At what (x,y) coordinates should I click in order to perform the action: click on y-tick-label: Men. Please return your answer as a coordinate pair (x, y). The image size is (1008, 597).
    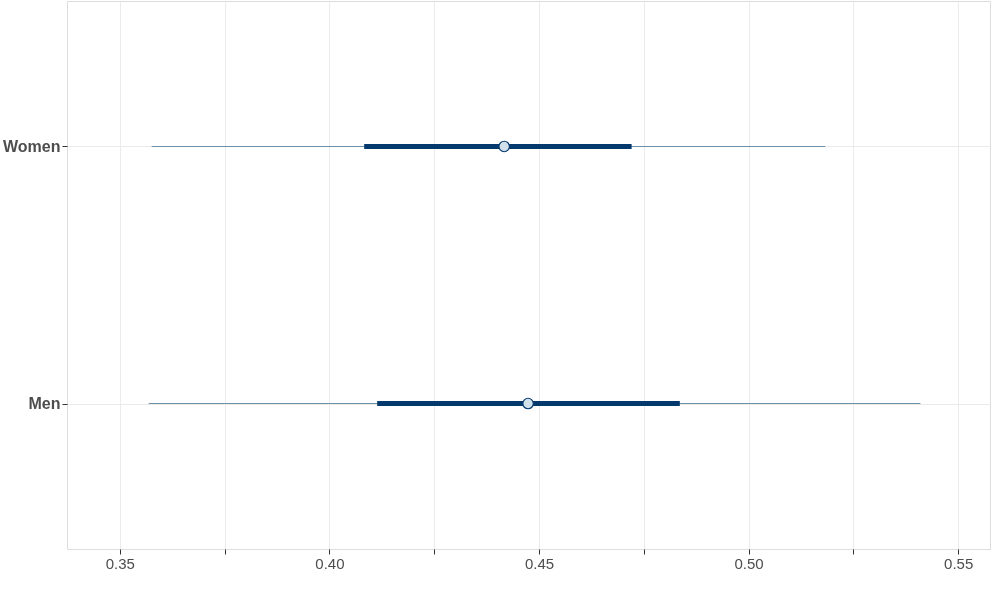
    Looking at the image, I should click on (44, 404).